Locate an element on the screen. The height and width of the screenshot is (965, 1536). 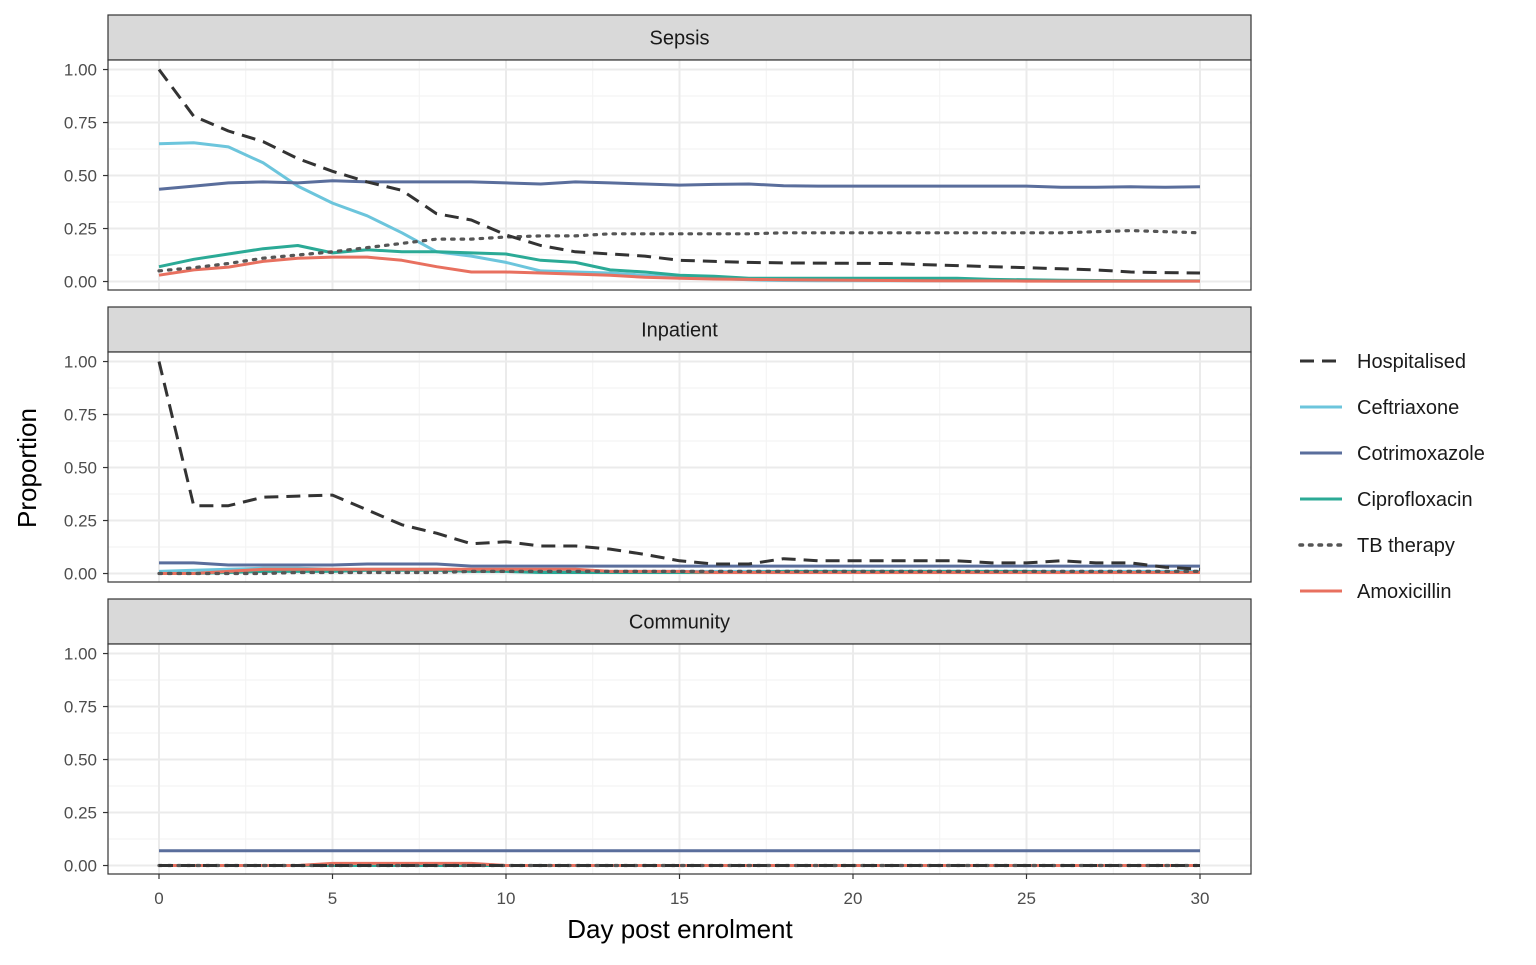
legend-item-cotrimoxazole: Cotrimoxazole is located at coordinates (1392, 454).